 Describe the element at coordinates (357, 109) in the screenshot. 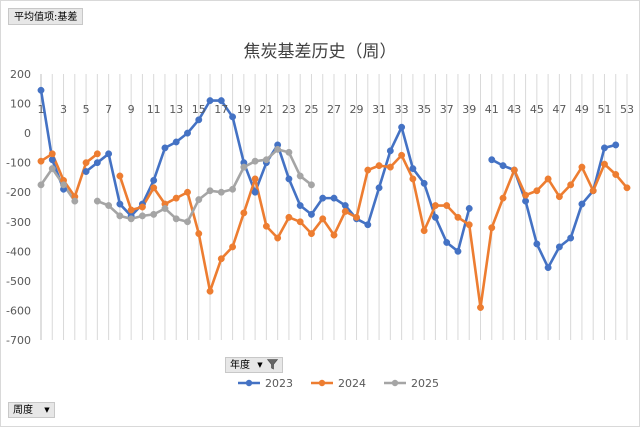

I see `x-tick-label: 29` at that location.